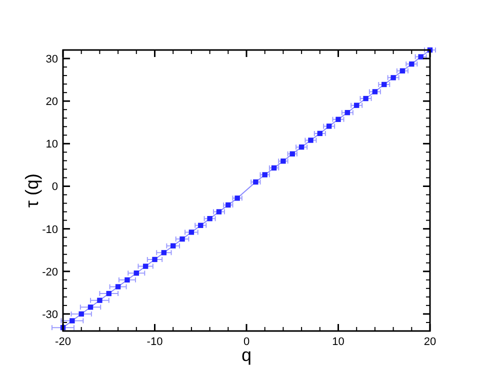  Describe the element at coordinates (52, 102) in the screenshot. I see `y-tick-label: 20` at that location.